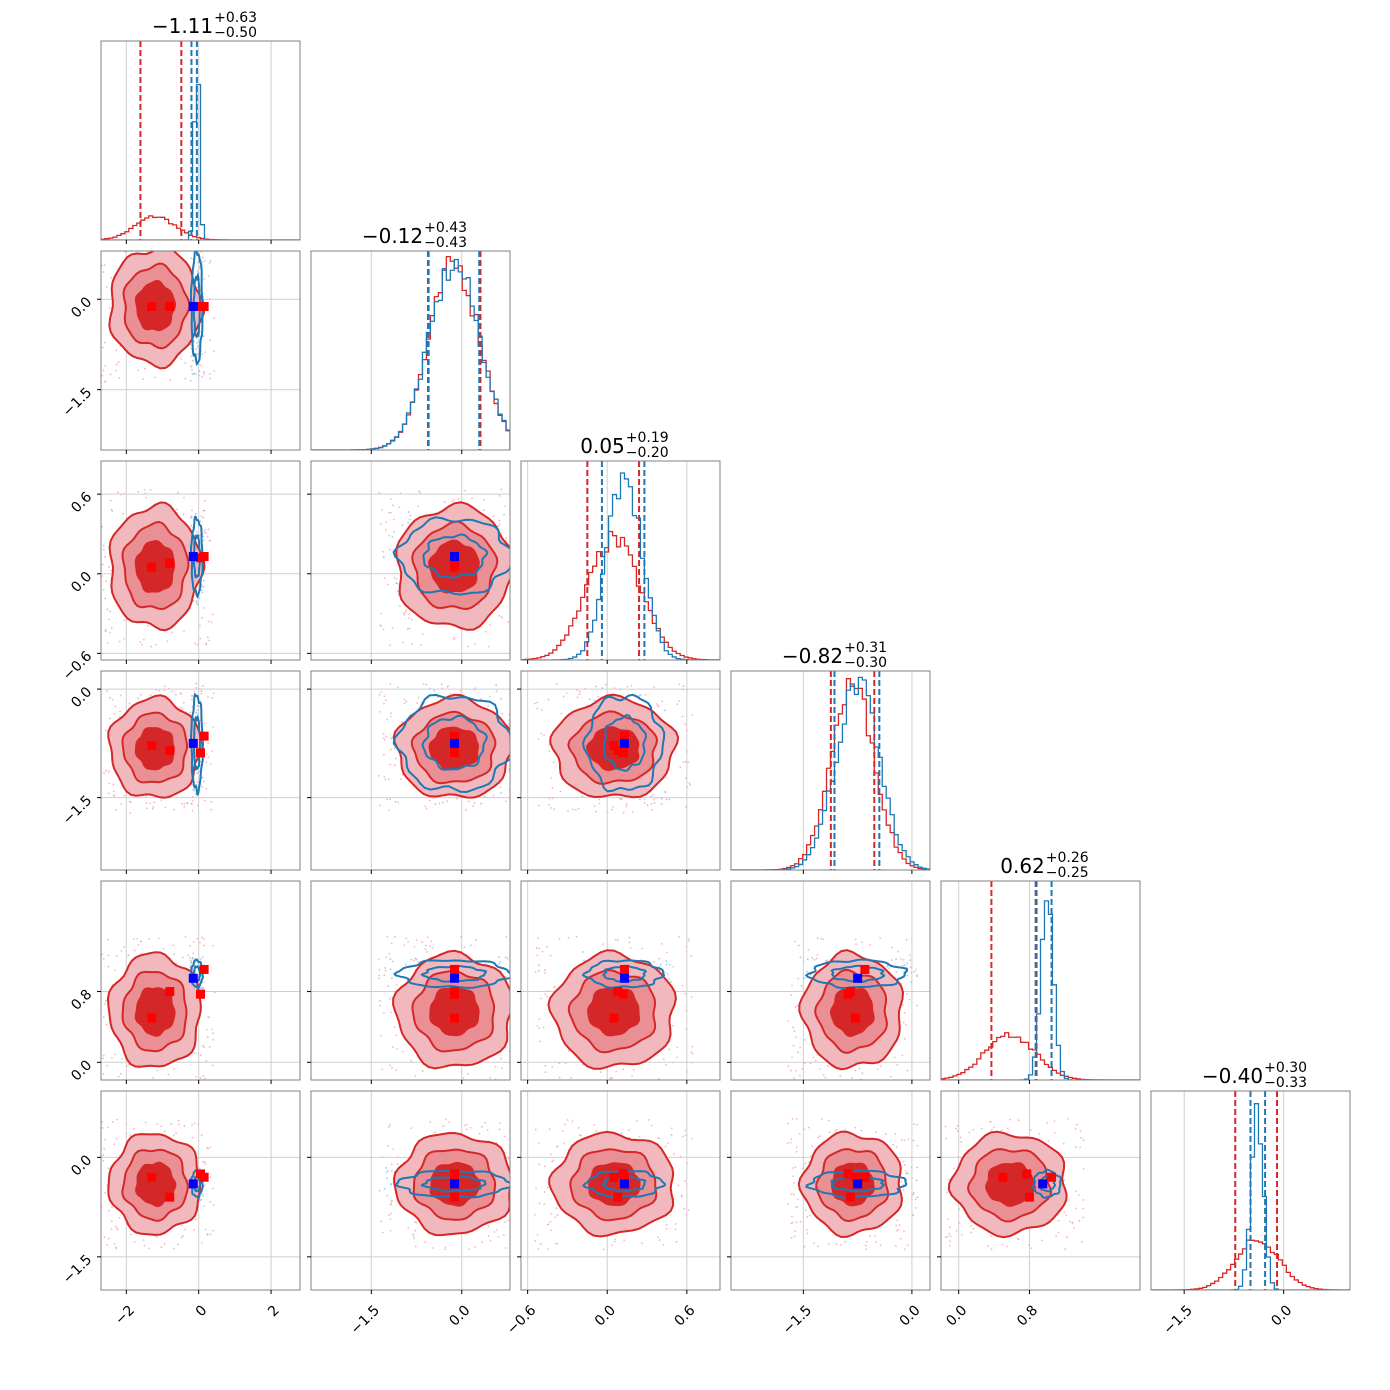 The width and height of the screenshot is (1390, 1390). Describe the element at coordinates (81, 1165) in the screenshot. I see `y-tick-label: 0.0` at that location.